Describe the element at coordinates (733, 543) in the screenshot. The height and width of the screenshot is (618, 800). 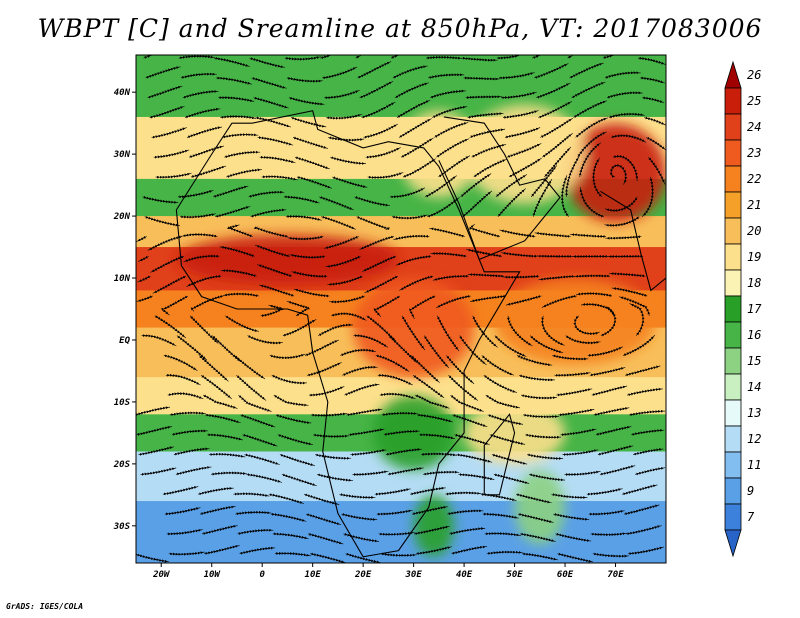
I see `colorbar-bottom-arrow` at that location.